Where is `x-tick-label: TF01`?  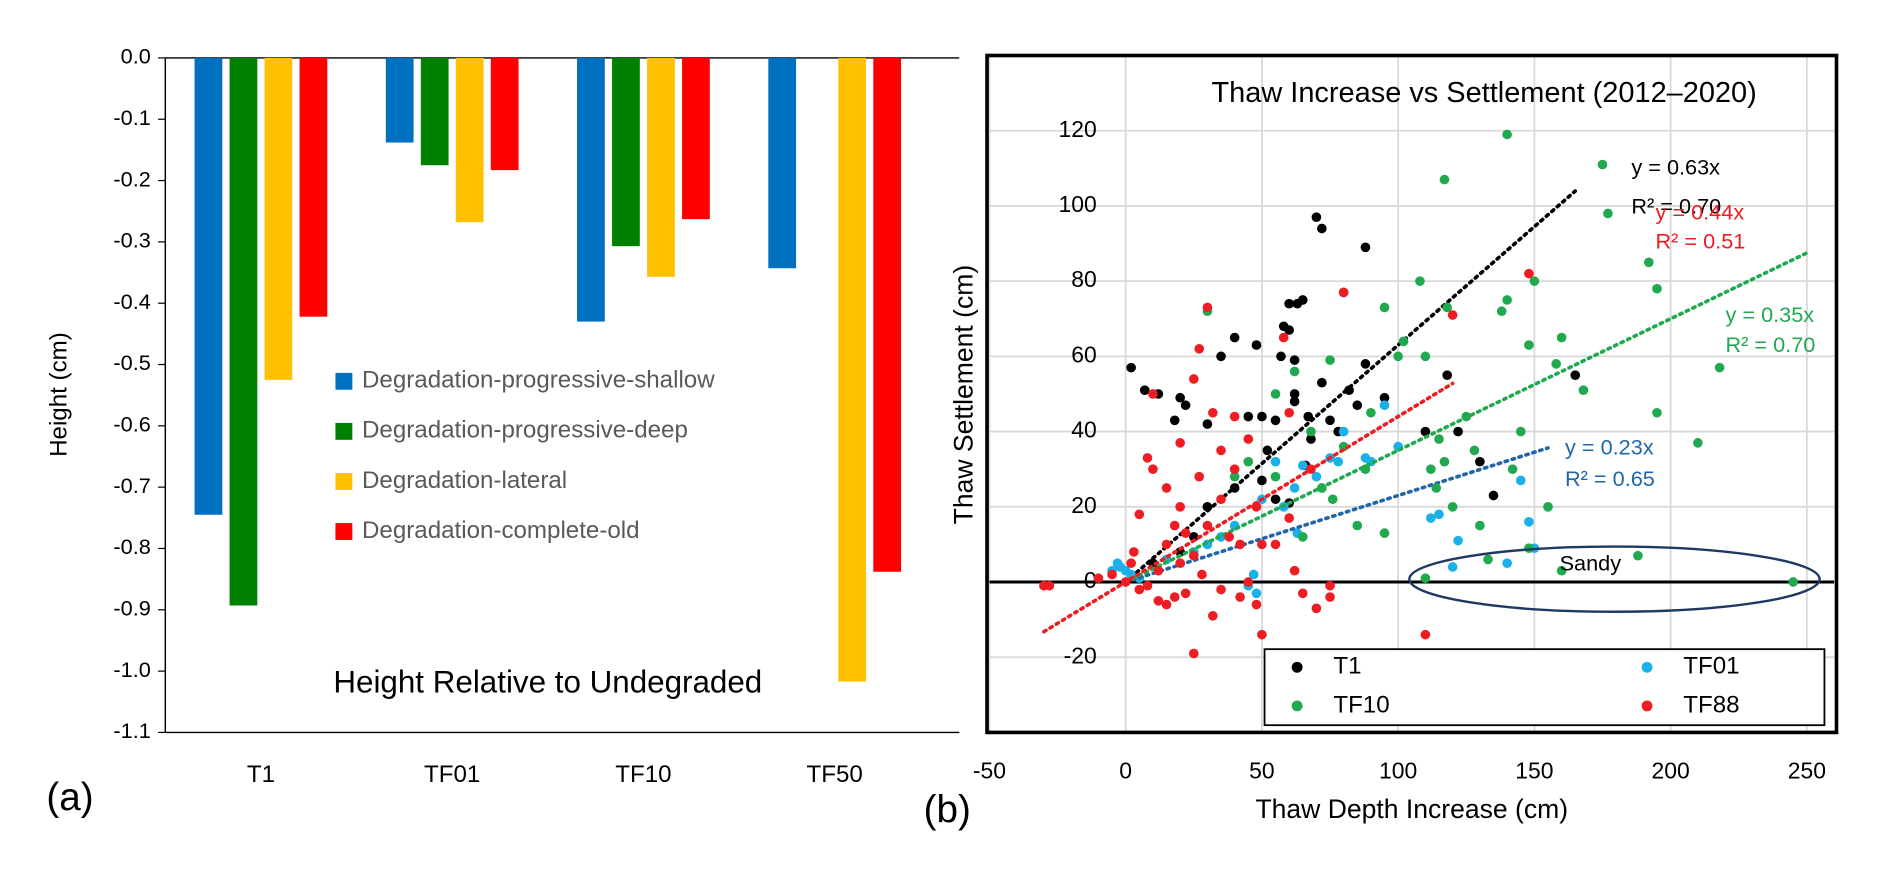 x-tick-label: TF01 is located at coordinates (452, 774).